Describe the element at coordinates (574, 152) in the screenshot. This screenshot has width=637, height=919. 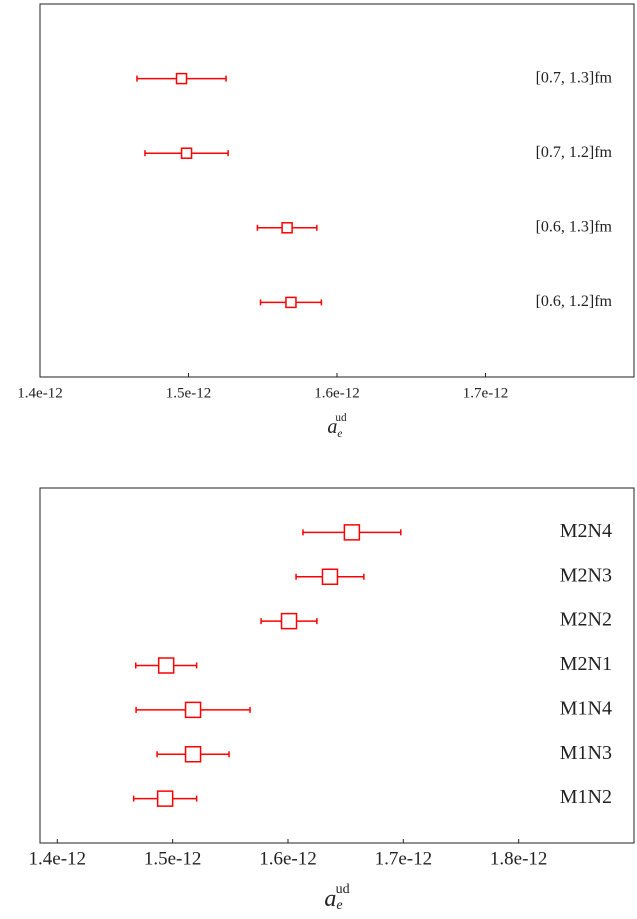
I see `category-label: [0.7, 1.2]fm` at that location.